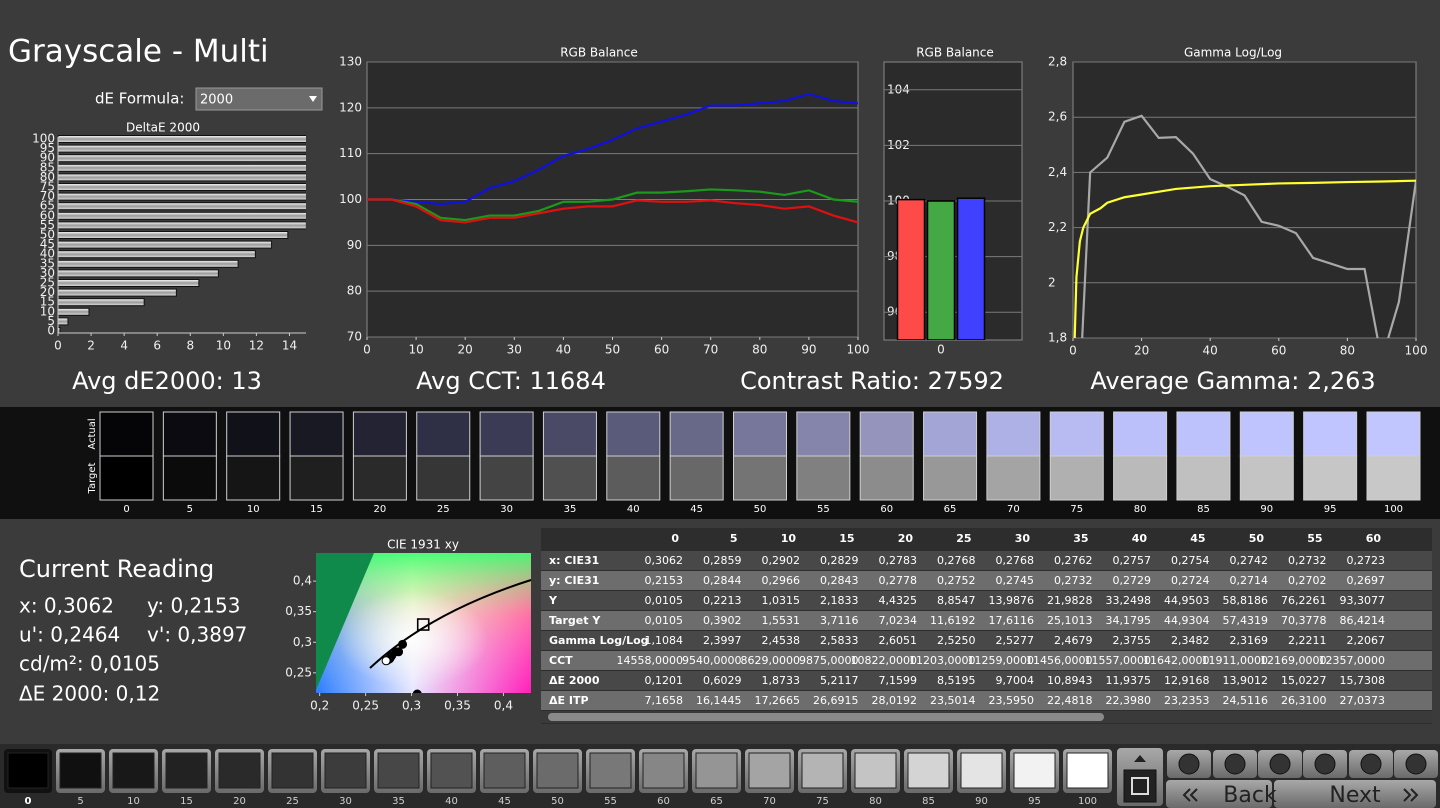 The image size is (1440, 808). I want to click on patch-button: 75, so click(822, 778).